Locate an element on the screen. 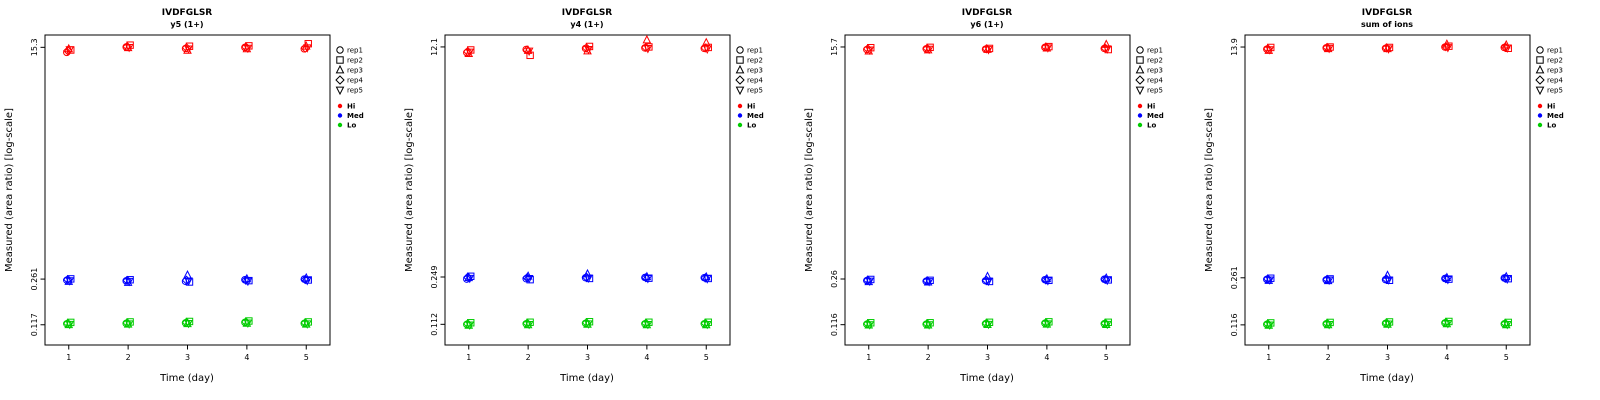  legend-item-rep1: rep1 is located at coordinates (349, 50).